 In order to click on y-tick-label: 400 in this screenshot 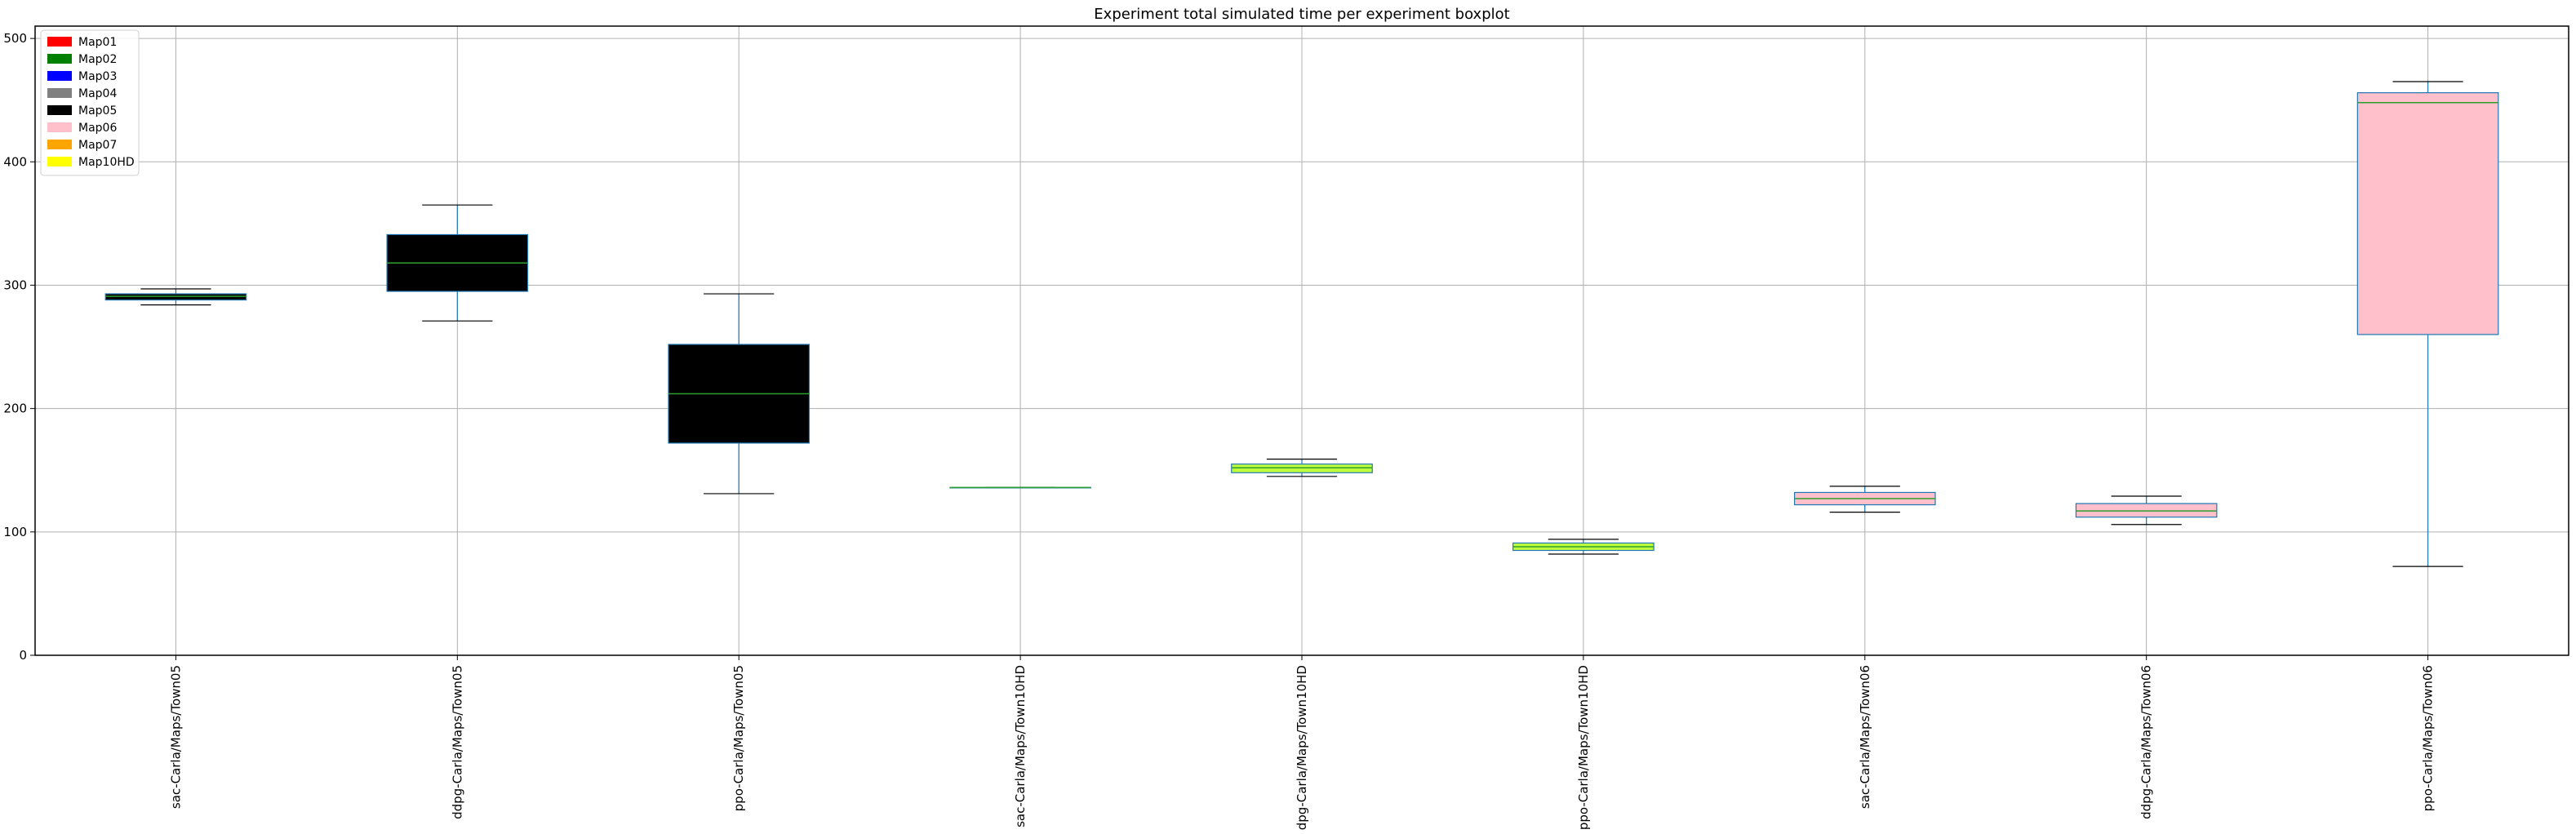, I will do `click(15, 161)`.